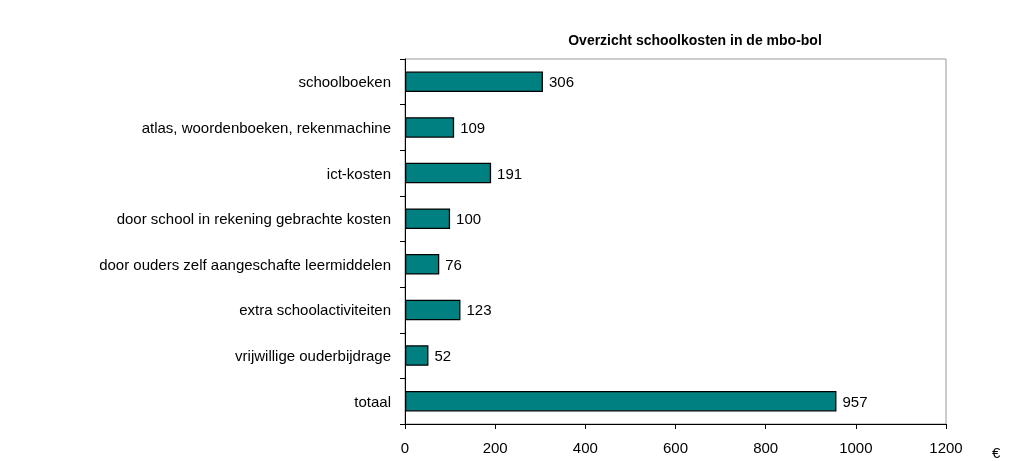 Image resolution: width=1012 pixels, height=461 pixels. What do you see at coordinates (372, 401) in the screenshot?
I see `y-tick-label: totaal` at bounding box center [372, 401].